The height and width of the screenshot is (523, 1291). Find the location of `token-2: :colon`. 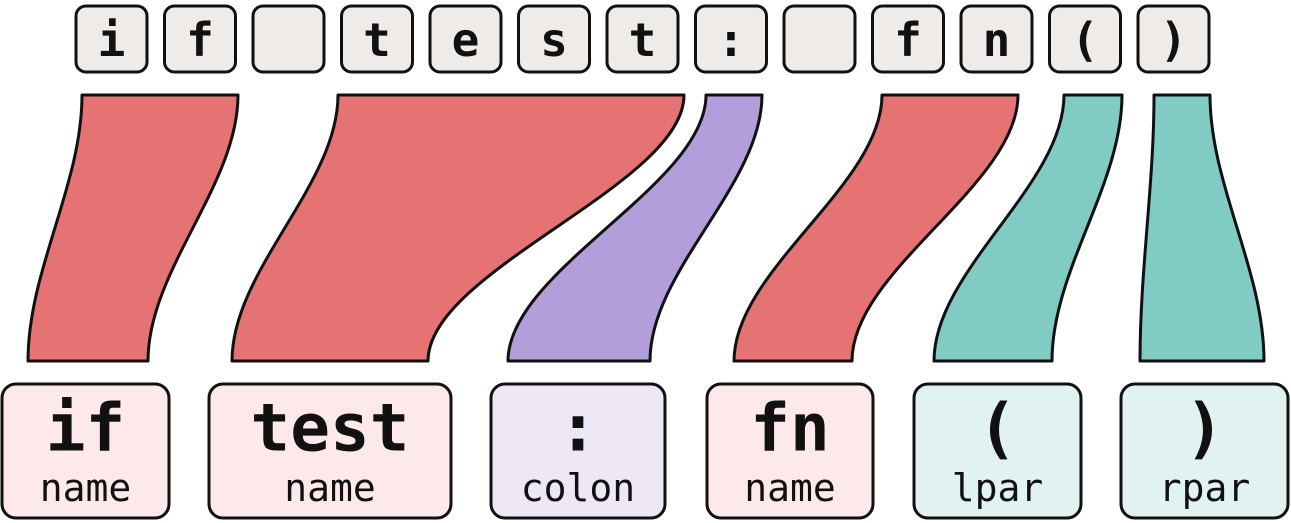

token-2: :colon is located at coordinates (578, 451).